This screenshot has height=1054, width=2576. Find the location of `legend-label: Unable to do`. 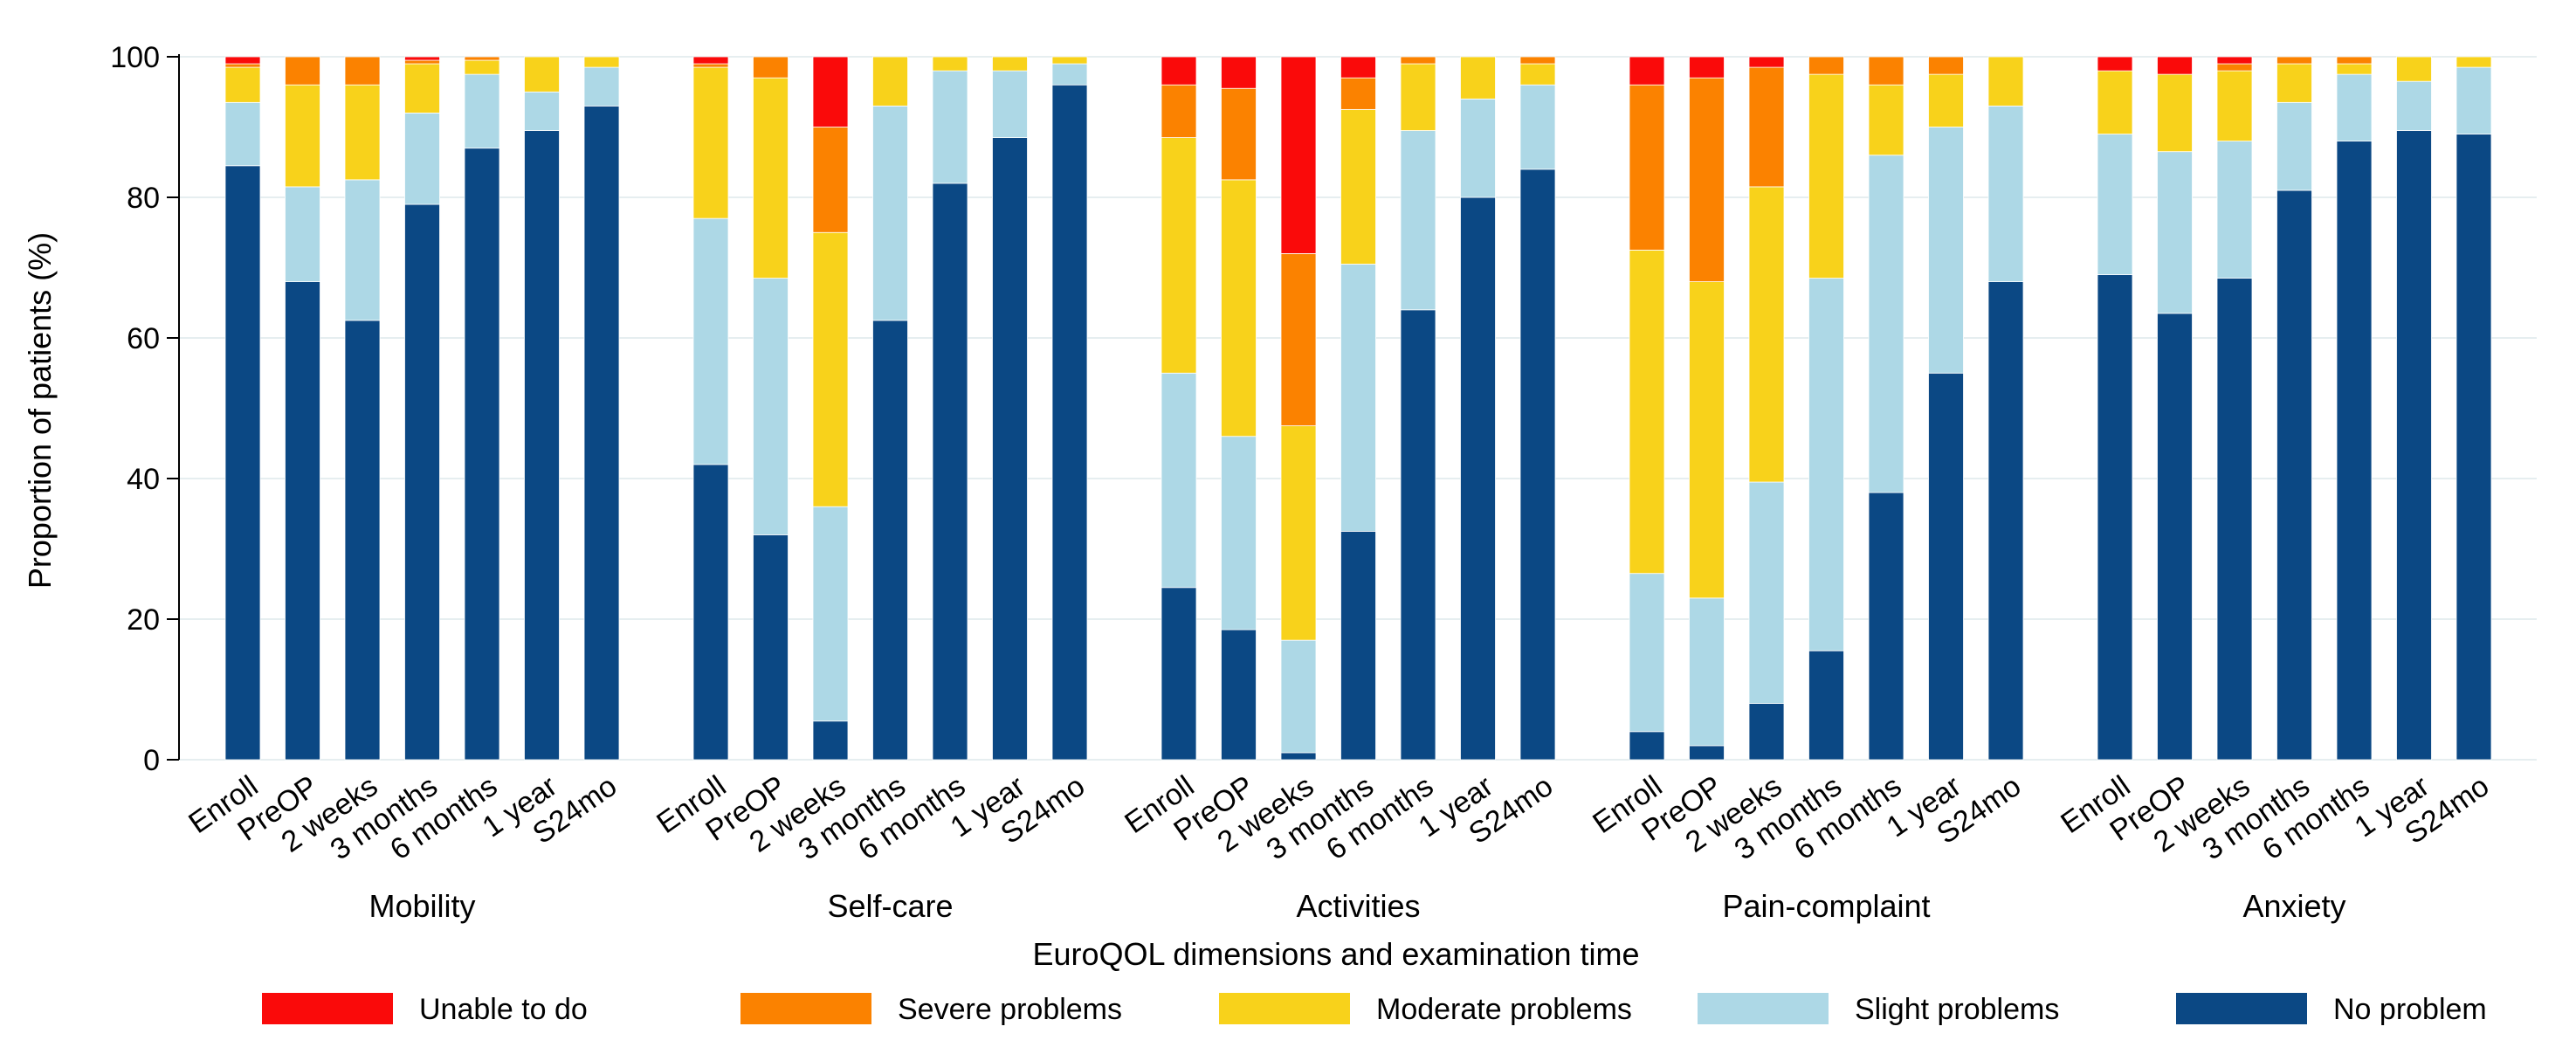

legend-label: Unable to do is located at coordinates (503, 1010).